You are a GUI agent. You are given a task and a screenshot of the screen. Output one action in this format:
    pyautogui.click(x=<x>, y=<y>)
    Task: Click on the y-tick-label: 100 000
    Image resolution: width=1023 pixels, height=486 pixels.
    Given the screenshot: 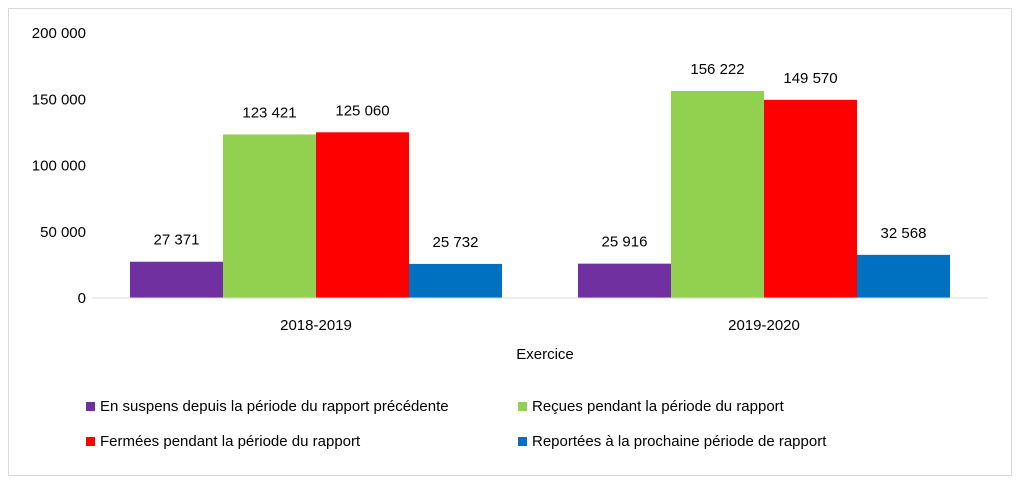 What is the action you would take?
    pyautogui.click(x=59, y=166)
    